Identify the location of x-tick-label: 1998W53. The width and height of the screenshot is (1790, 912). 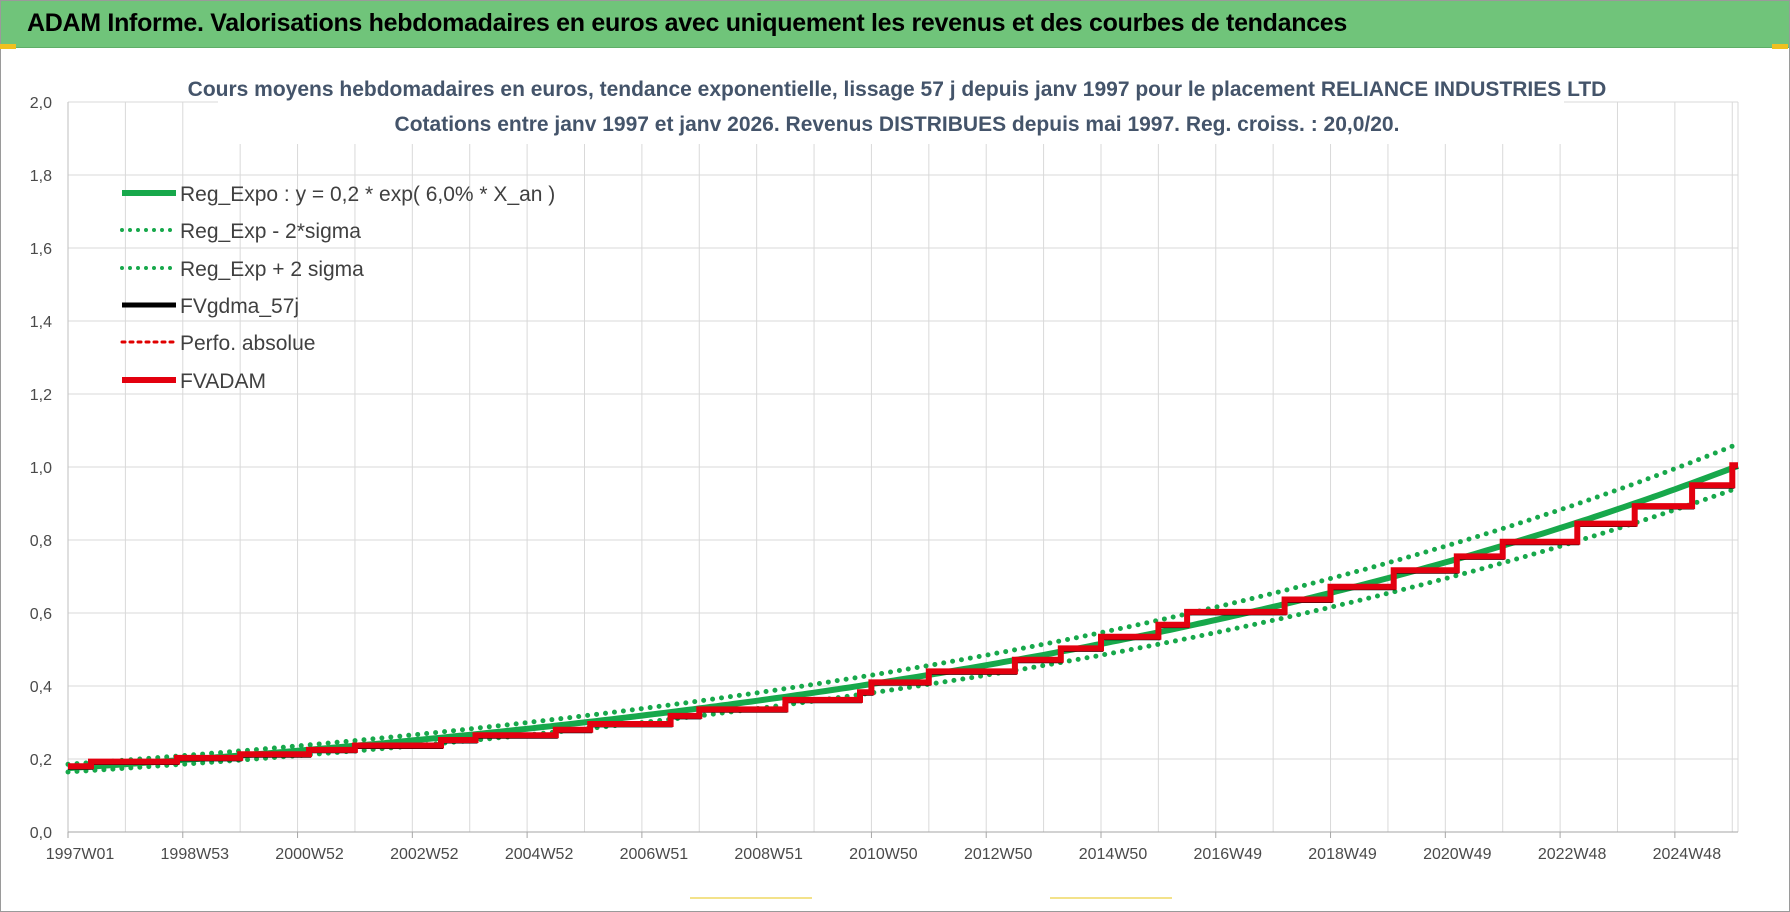
(195, 854).